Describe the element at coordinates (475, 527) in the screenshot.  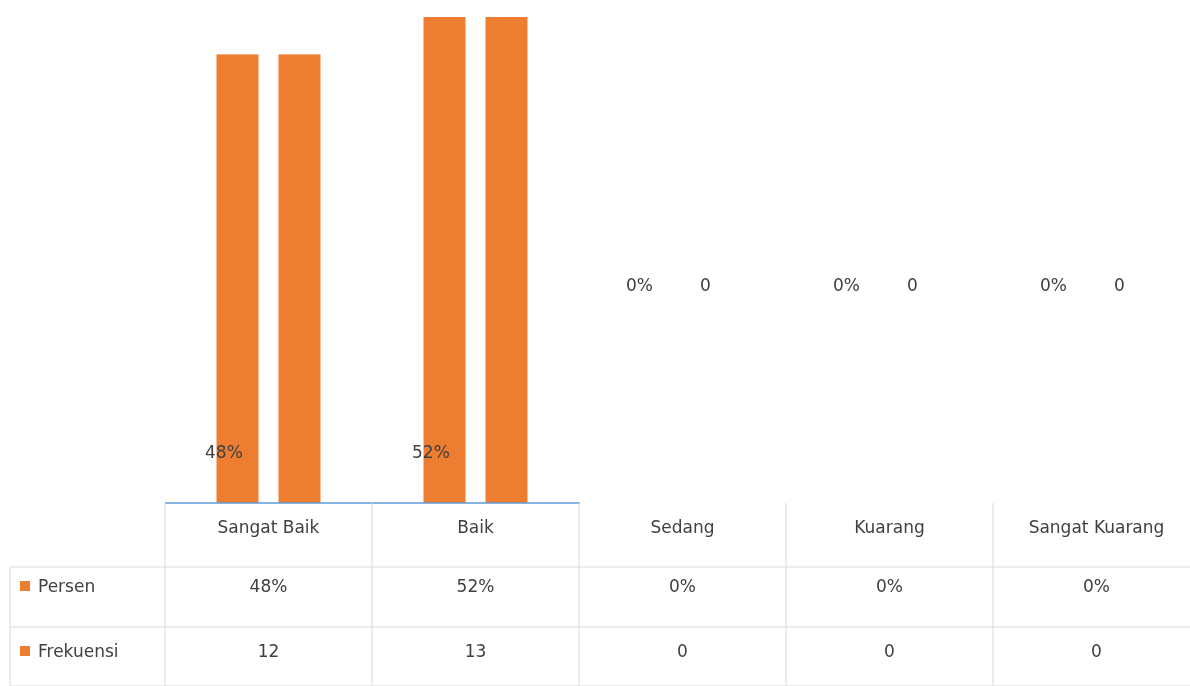
I see `x-tick-label: Baik` at that location.